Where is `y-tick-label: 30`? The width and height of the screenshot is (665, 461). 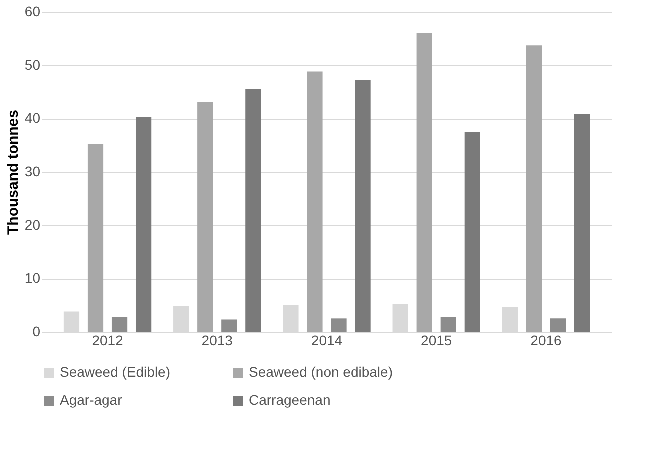 y-tick-label: 30 is located at coordinates (32, 172).